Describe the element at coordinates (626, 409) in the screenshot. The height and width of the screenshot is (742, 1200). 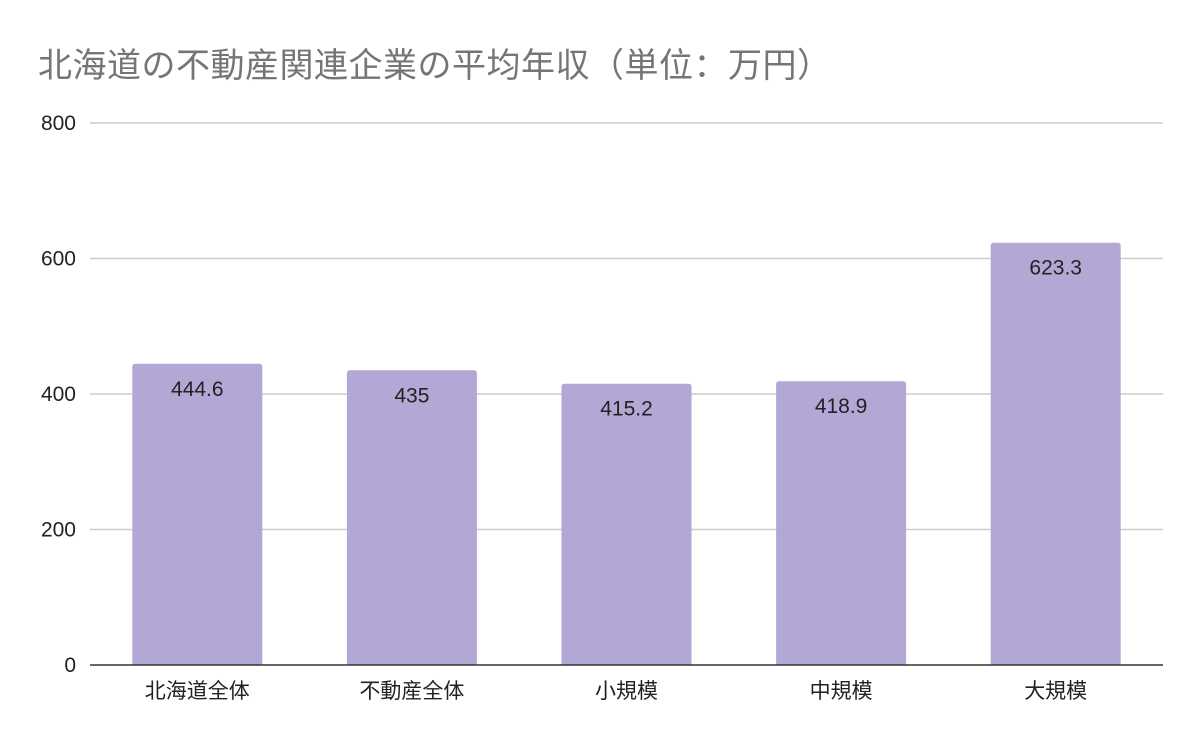
I see `data-label: 415.2` at that location.